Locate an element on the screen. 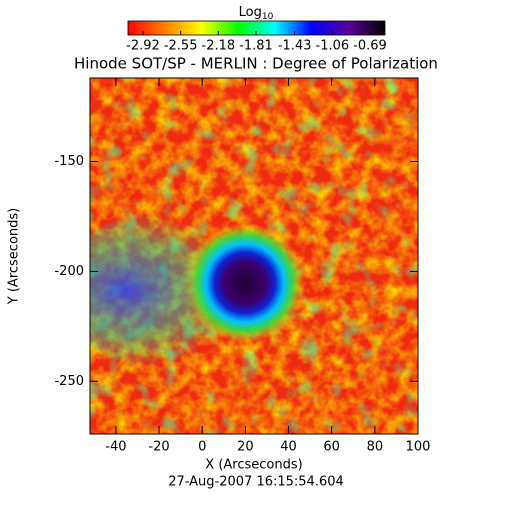 This screenshot has height=516, width=512. colorbar-tick-label: -2.55 is located at coordinates (181, 46).